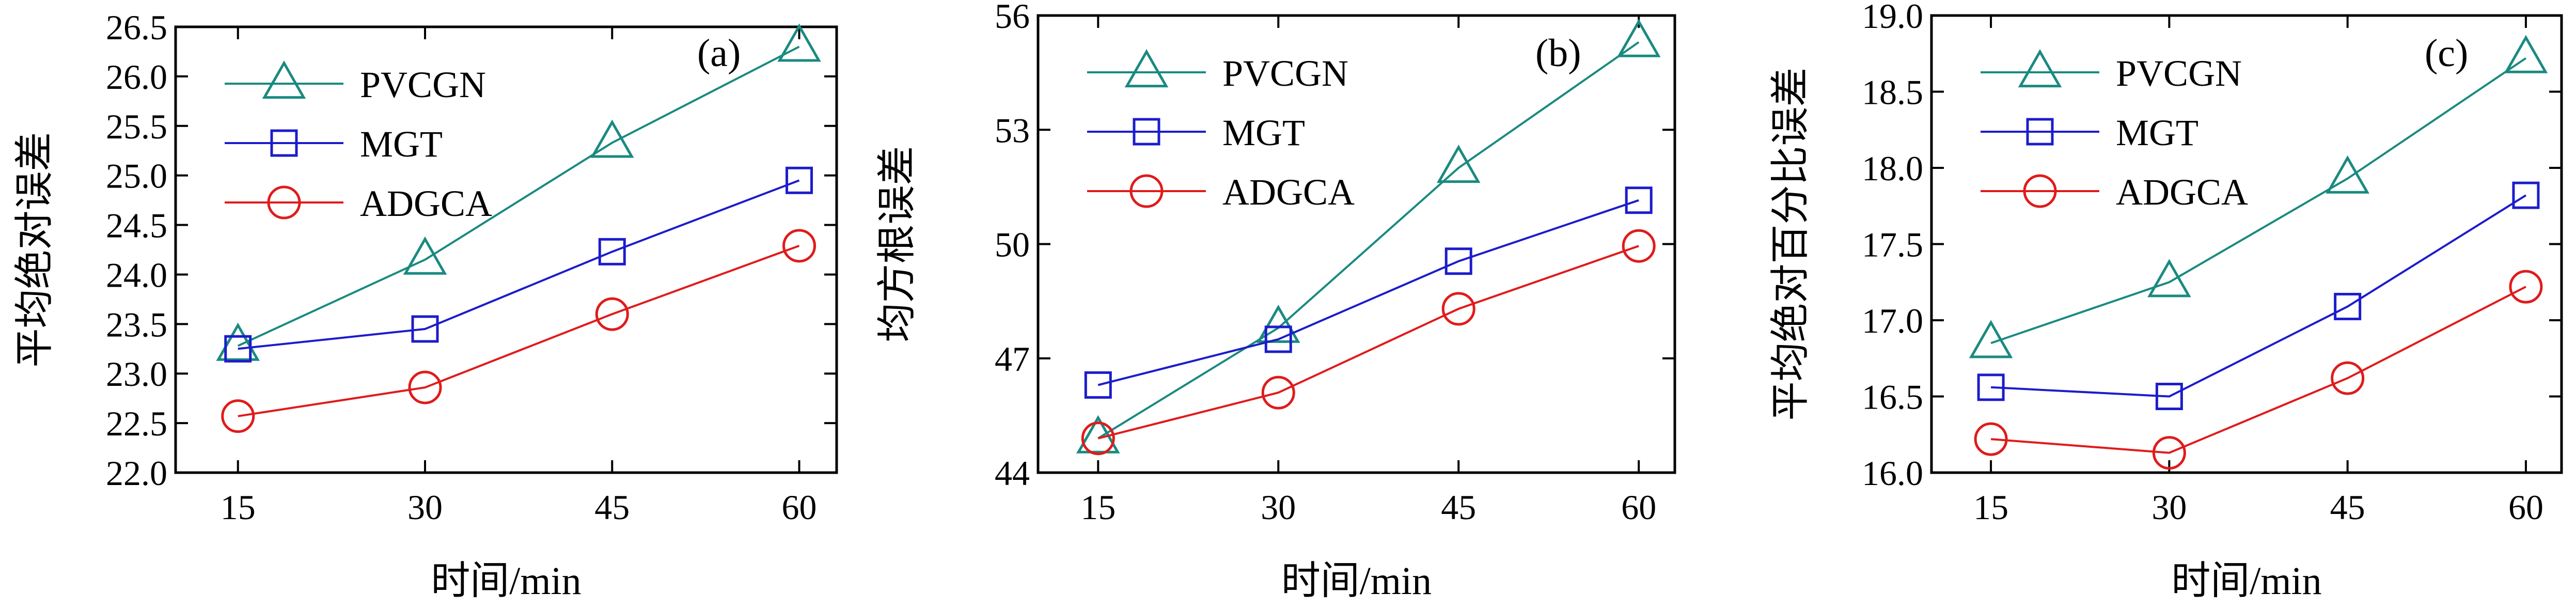 This screenshot has width=2576, height=609. What do you see at coordinates (136, 77) in the screenshot?
I see `y-tick-label: 26.0` at bounding box center [136, 77].